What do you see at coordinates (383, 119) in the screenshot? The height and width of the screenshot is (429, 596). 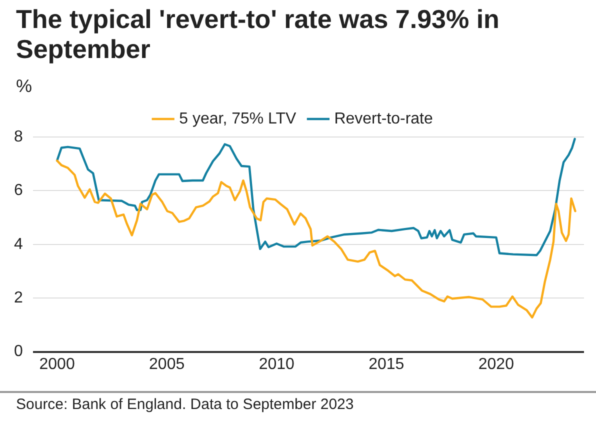 I see `legend-label: Revert-to-rate` at bounding box center [383, 119].